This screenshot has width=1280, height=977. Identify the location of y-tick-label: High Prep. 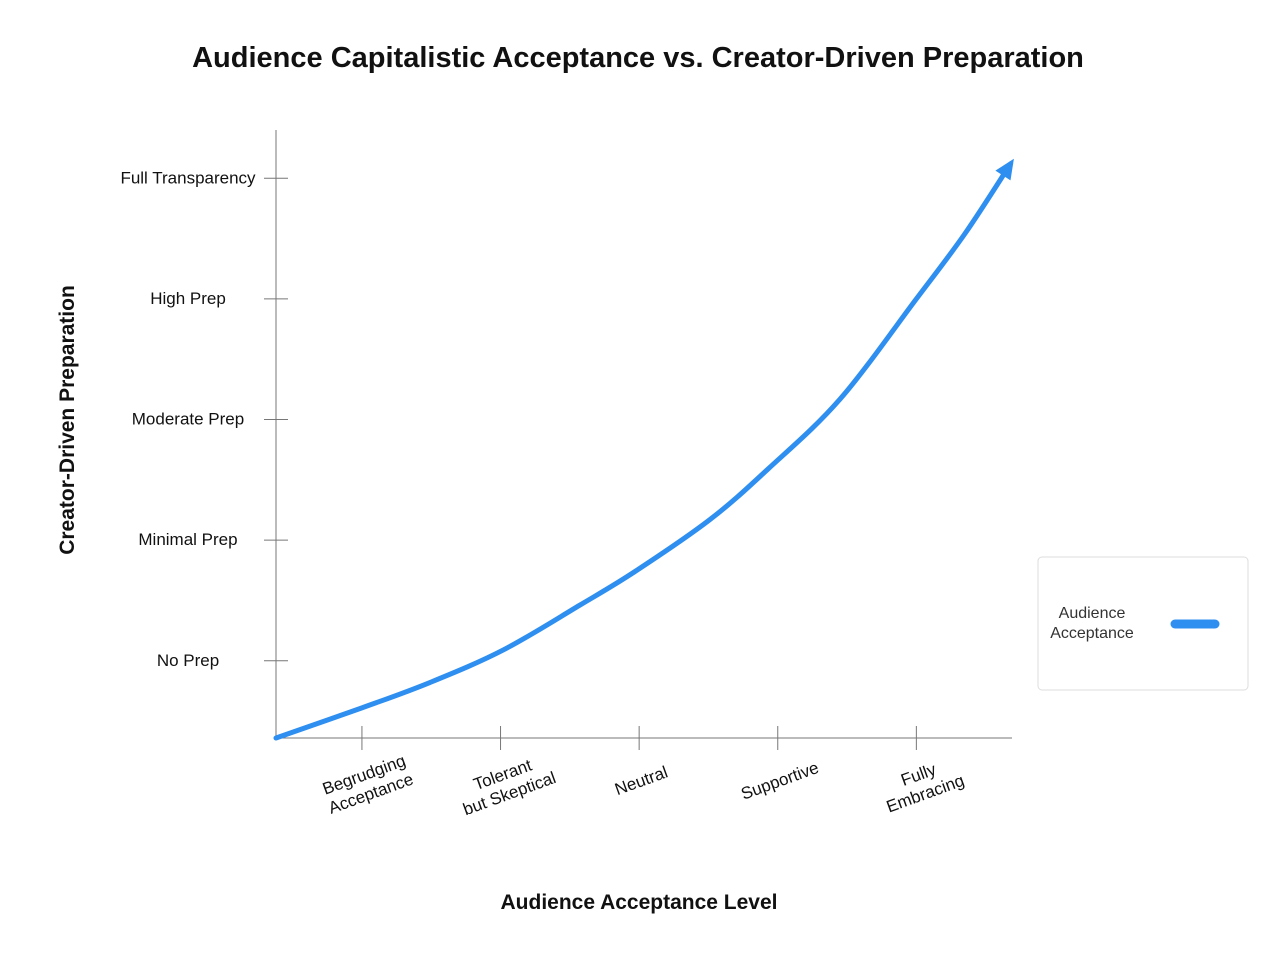
(188, 298).